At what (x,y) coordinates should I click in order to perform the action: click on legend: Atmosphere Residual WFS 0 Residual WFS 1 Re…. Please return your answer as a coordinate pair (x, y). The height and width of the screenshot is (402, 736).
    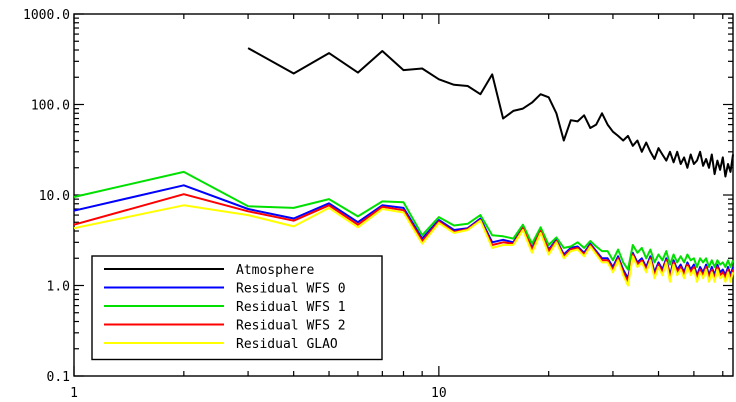
    Looking at the image, I should click on (237, 308).